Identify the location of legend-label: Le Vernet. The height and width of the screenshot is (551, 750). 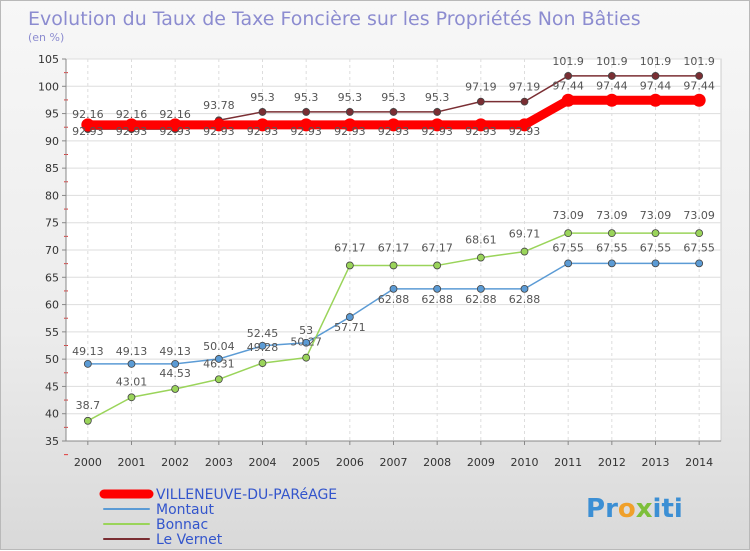
(189, 540).